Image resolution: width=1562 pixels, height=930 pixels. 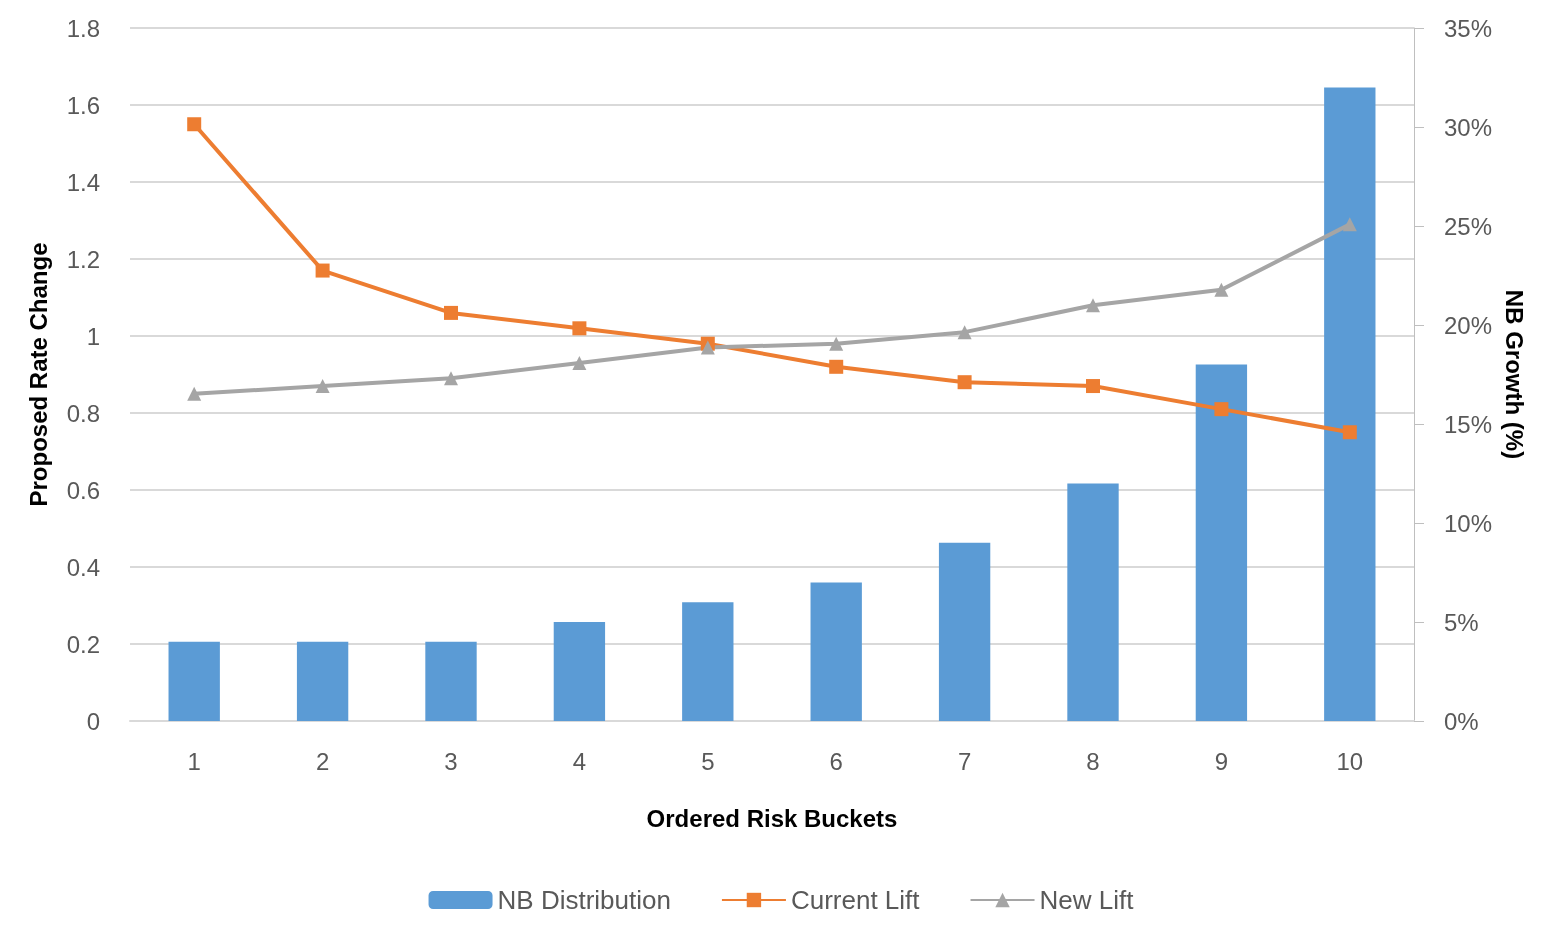 What do you see at coordinates (38, 374) in the screenshot?
I see `y-axis-title: Proposed Rate Change` at bounding box center [38, 374].